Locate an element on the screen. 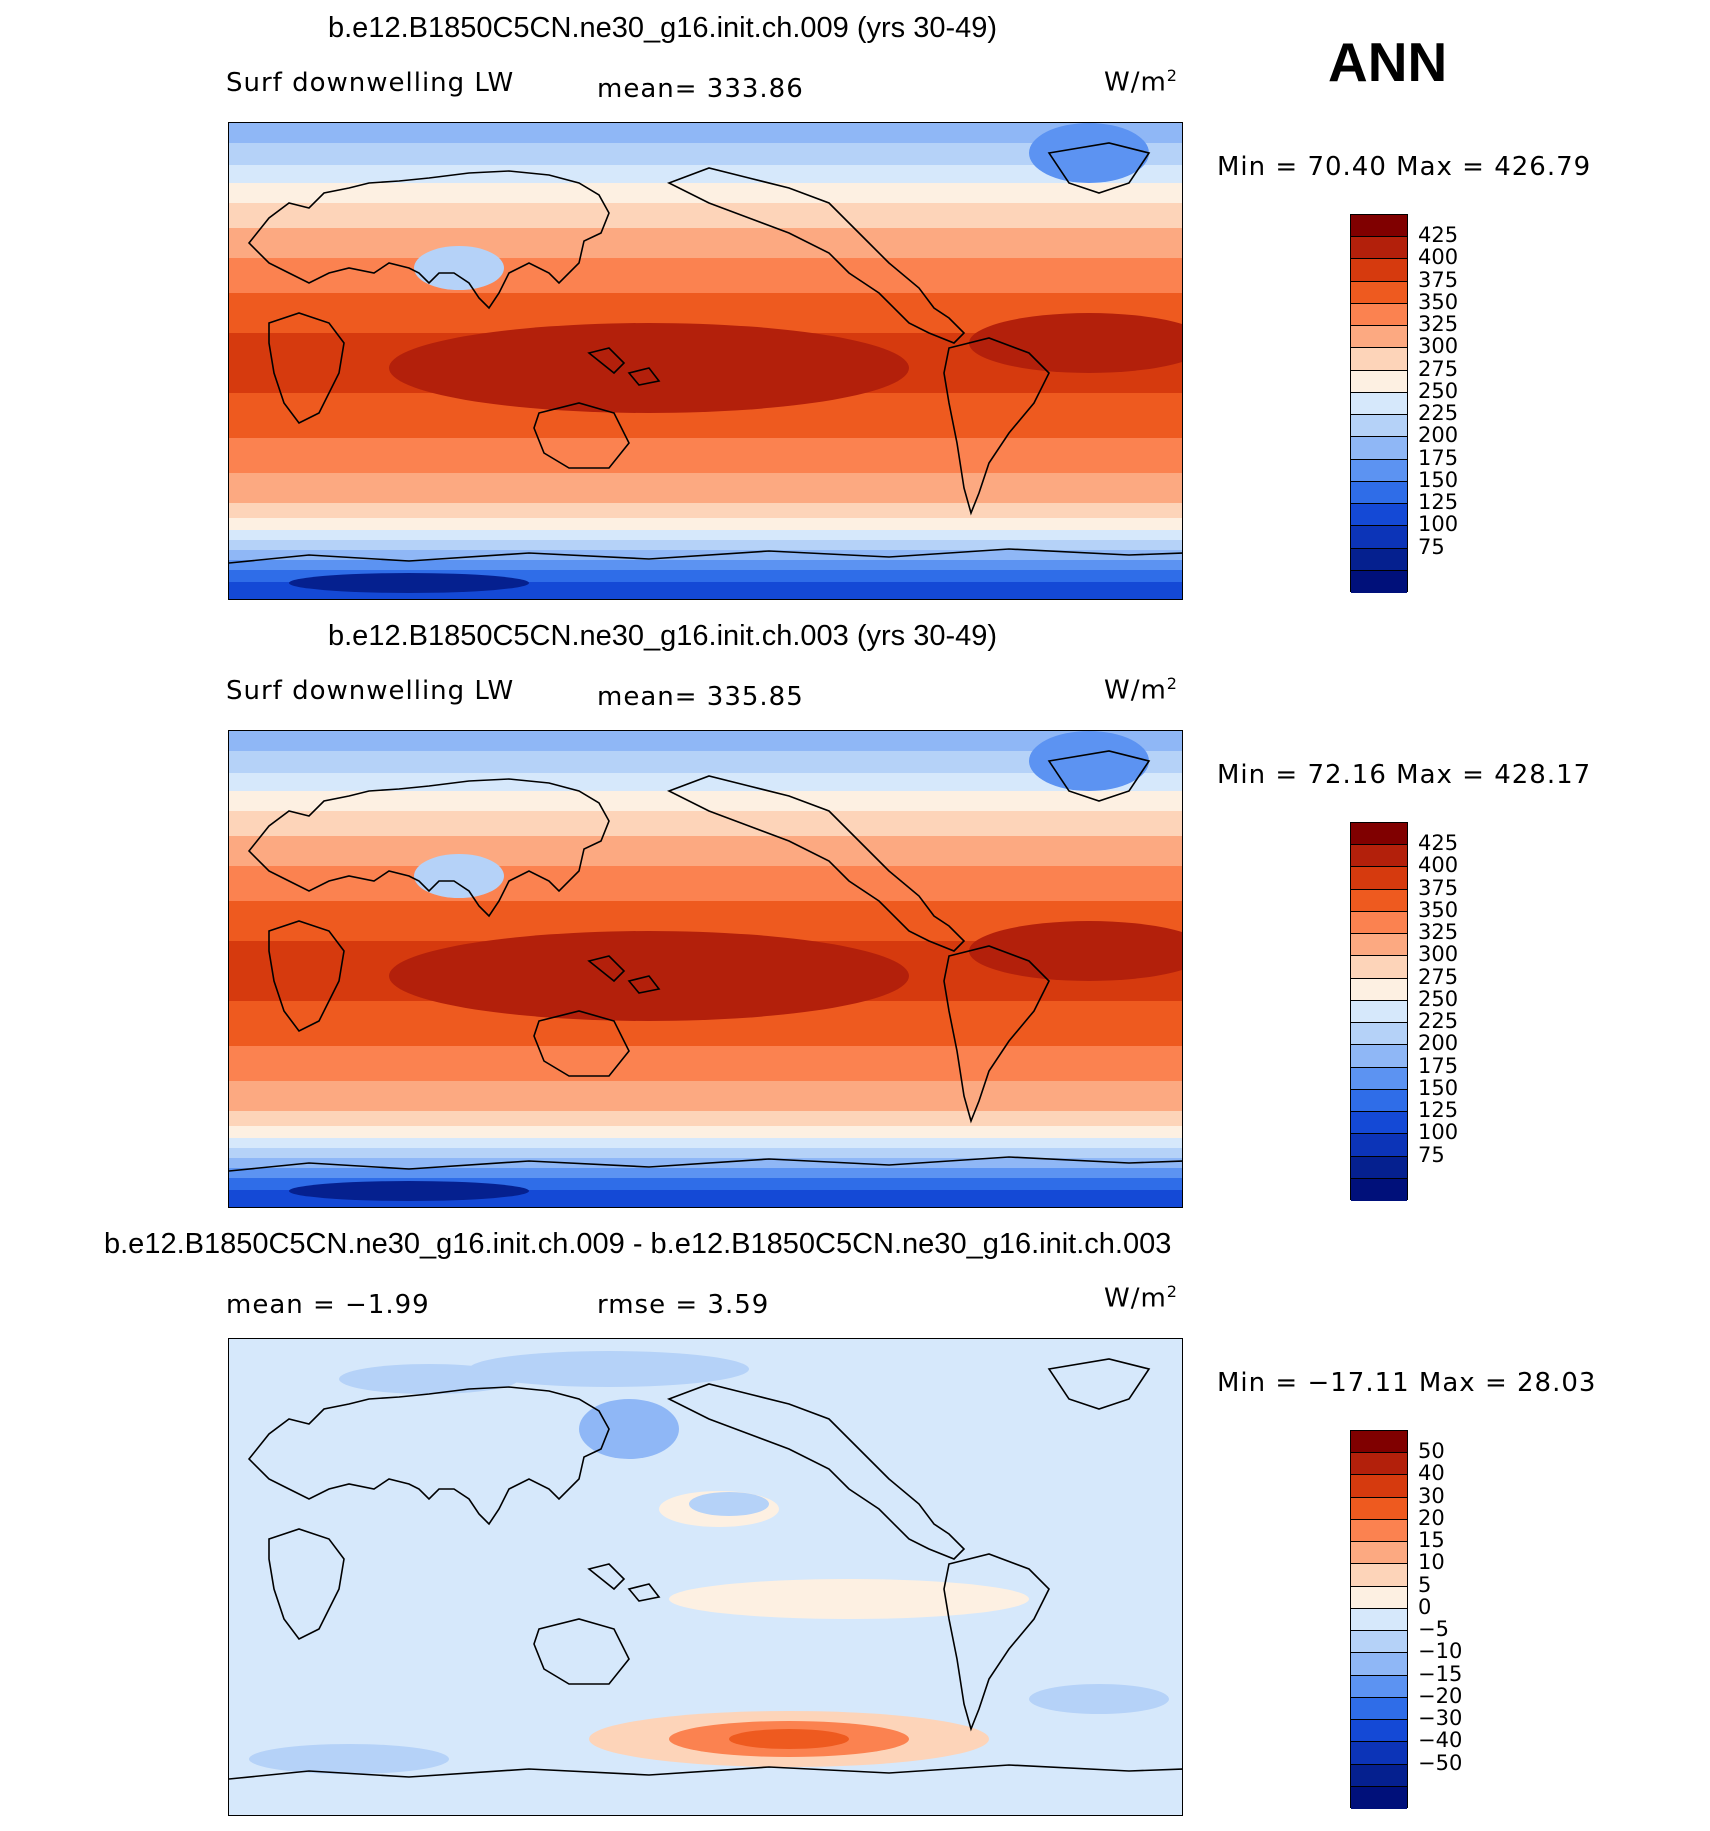  colorbar-tick-label: 30 is located at coordinates (1431, 1495).